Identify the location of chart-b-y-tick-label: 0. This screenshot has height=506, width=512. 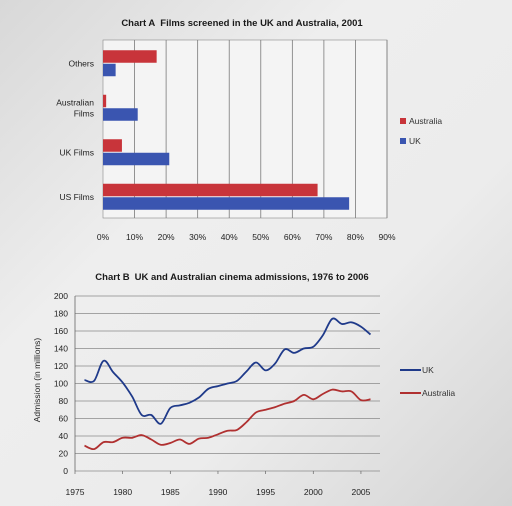
(65, 471).